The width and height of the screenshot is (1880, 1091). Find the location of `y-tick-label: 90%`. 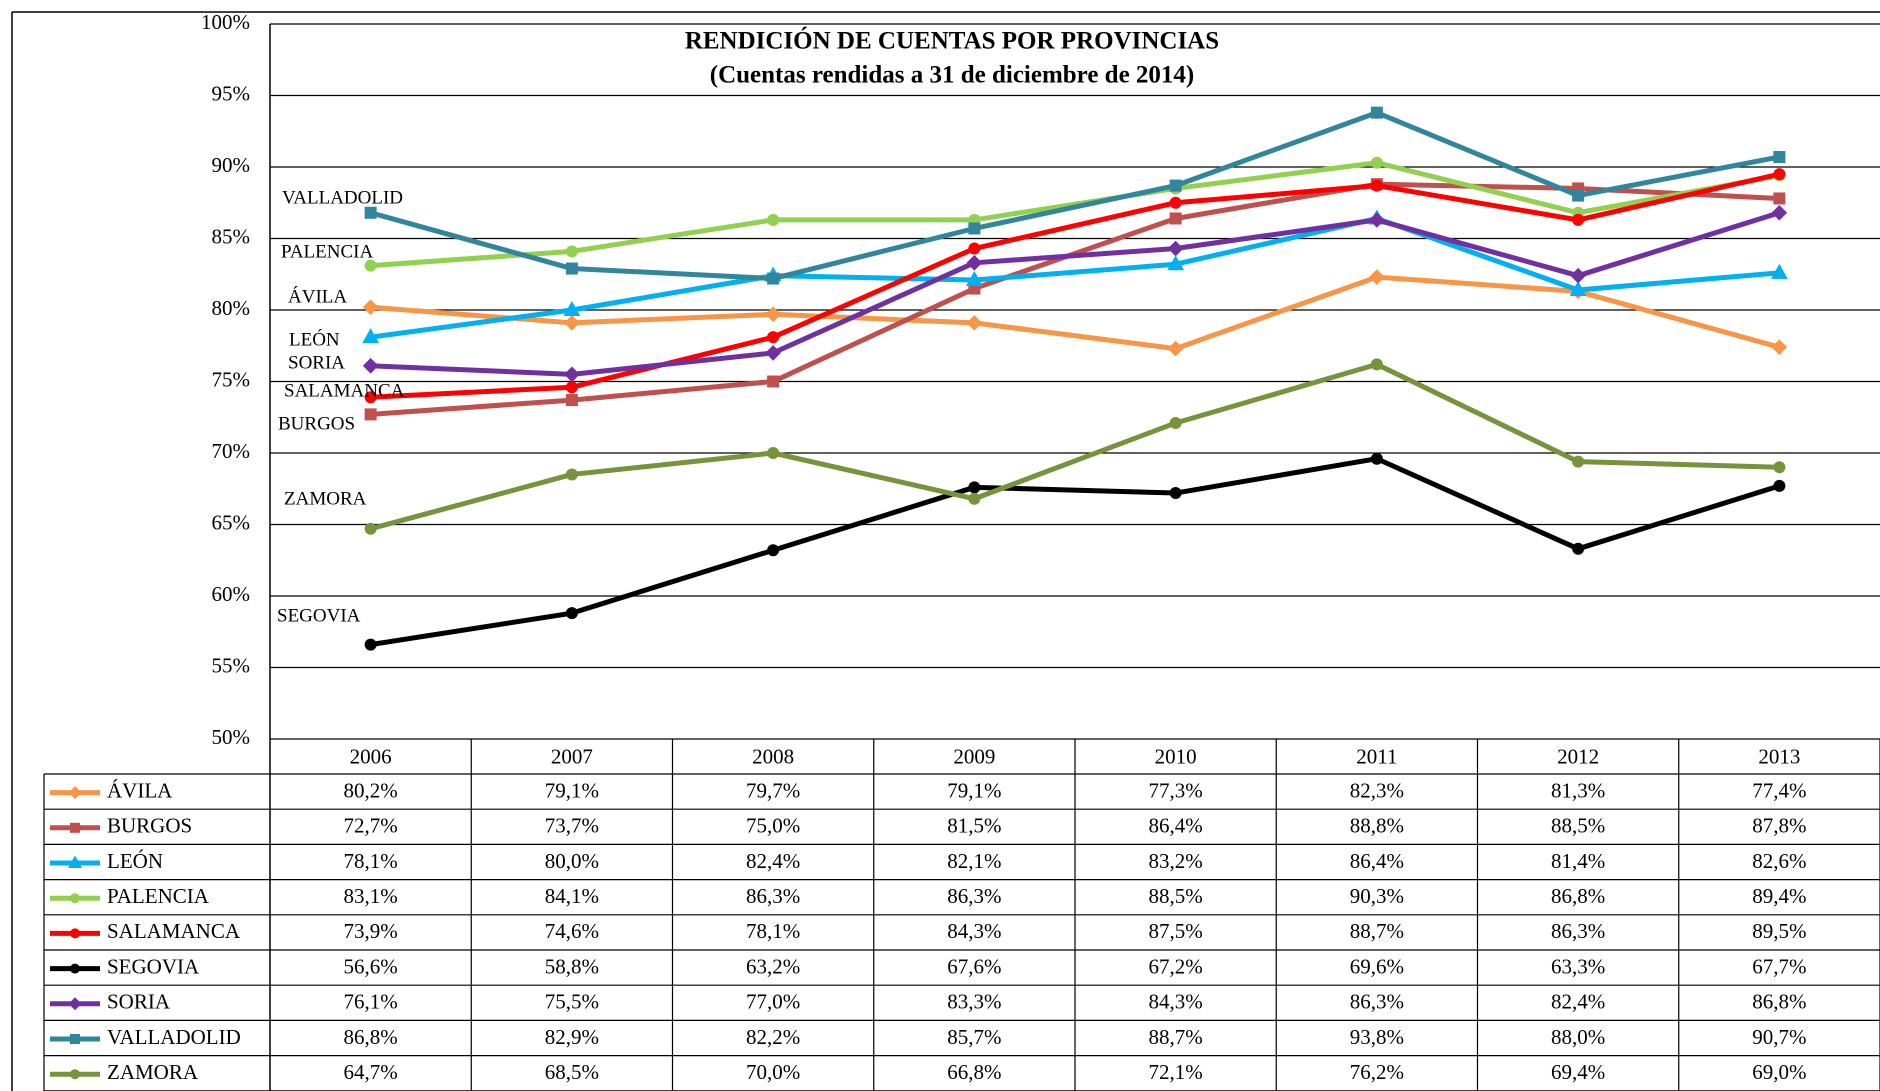

y-tick-label: 90% is located at coordinates (231, 165).